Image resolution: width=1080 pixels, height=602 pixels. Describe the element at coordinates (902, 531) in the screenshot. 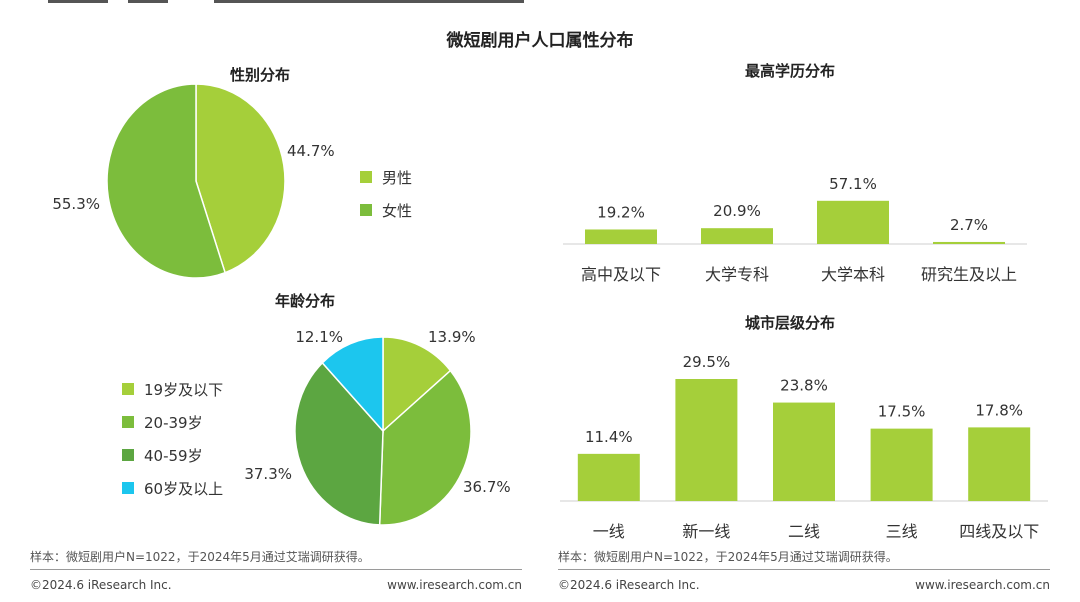

I see `city-category-label-3: 三线` at that location.